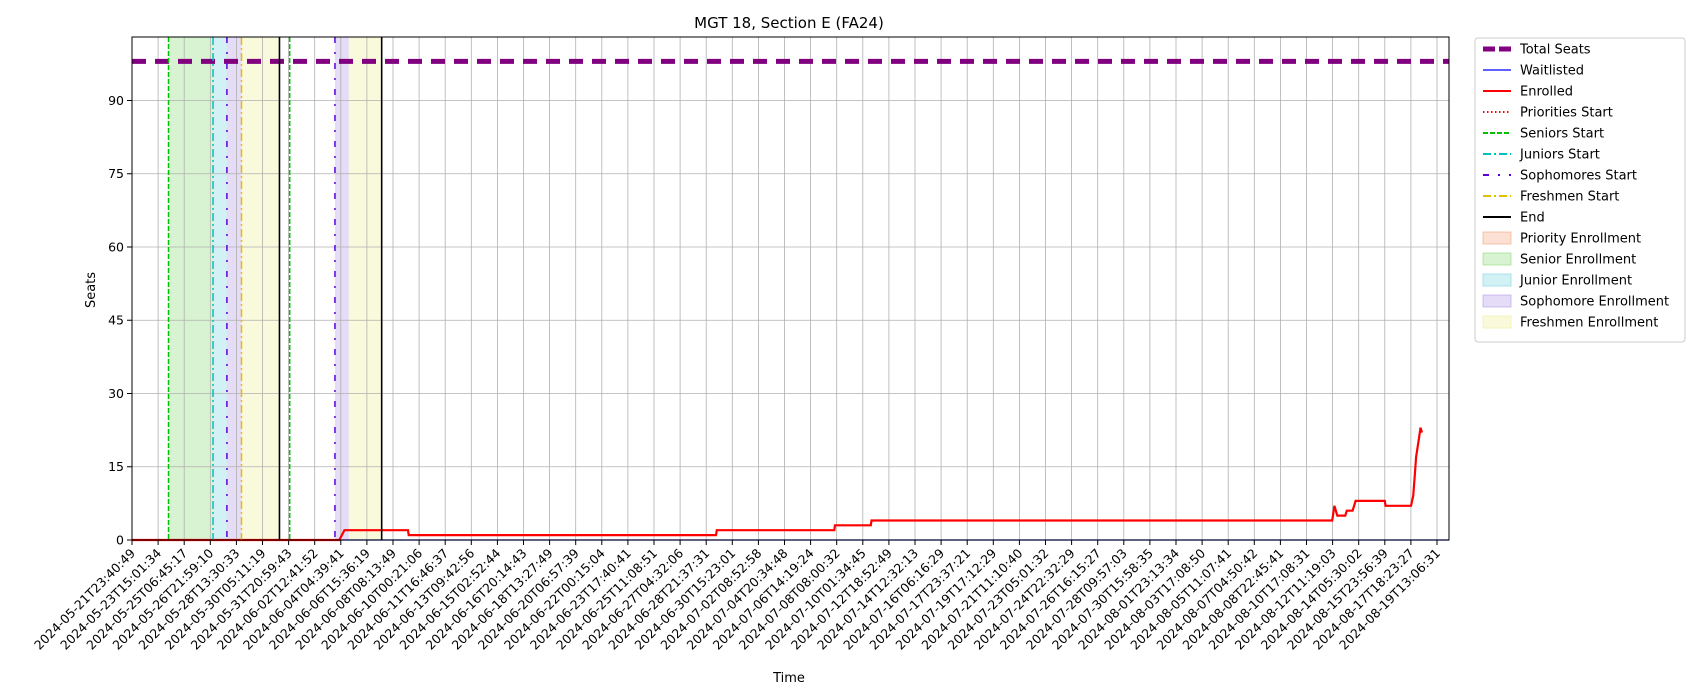  What do you see at coordinates (1552, 71) in the screenshot?
I see `legend-label-waitlisted: Waitlisted` at bounding box center [1552, 71].